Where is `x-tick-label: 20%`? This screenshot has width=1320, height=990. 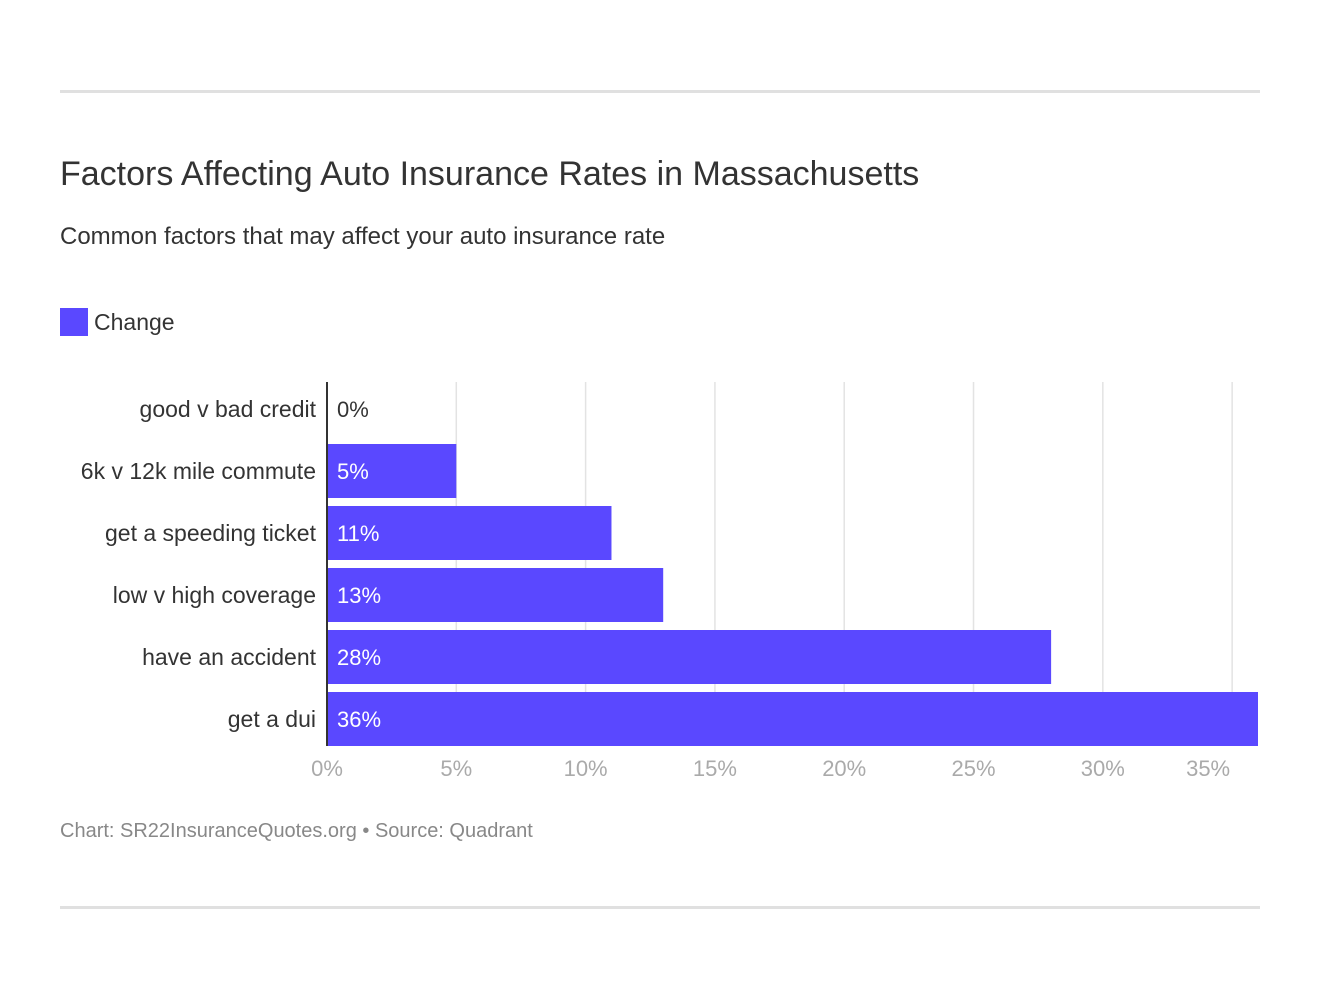
x-tick-label: 20% is located at coordinates (844, 768).